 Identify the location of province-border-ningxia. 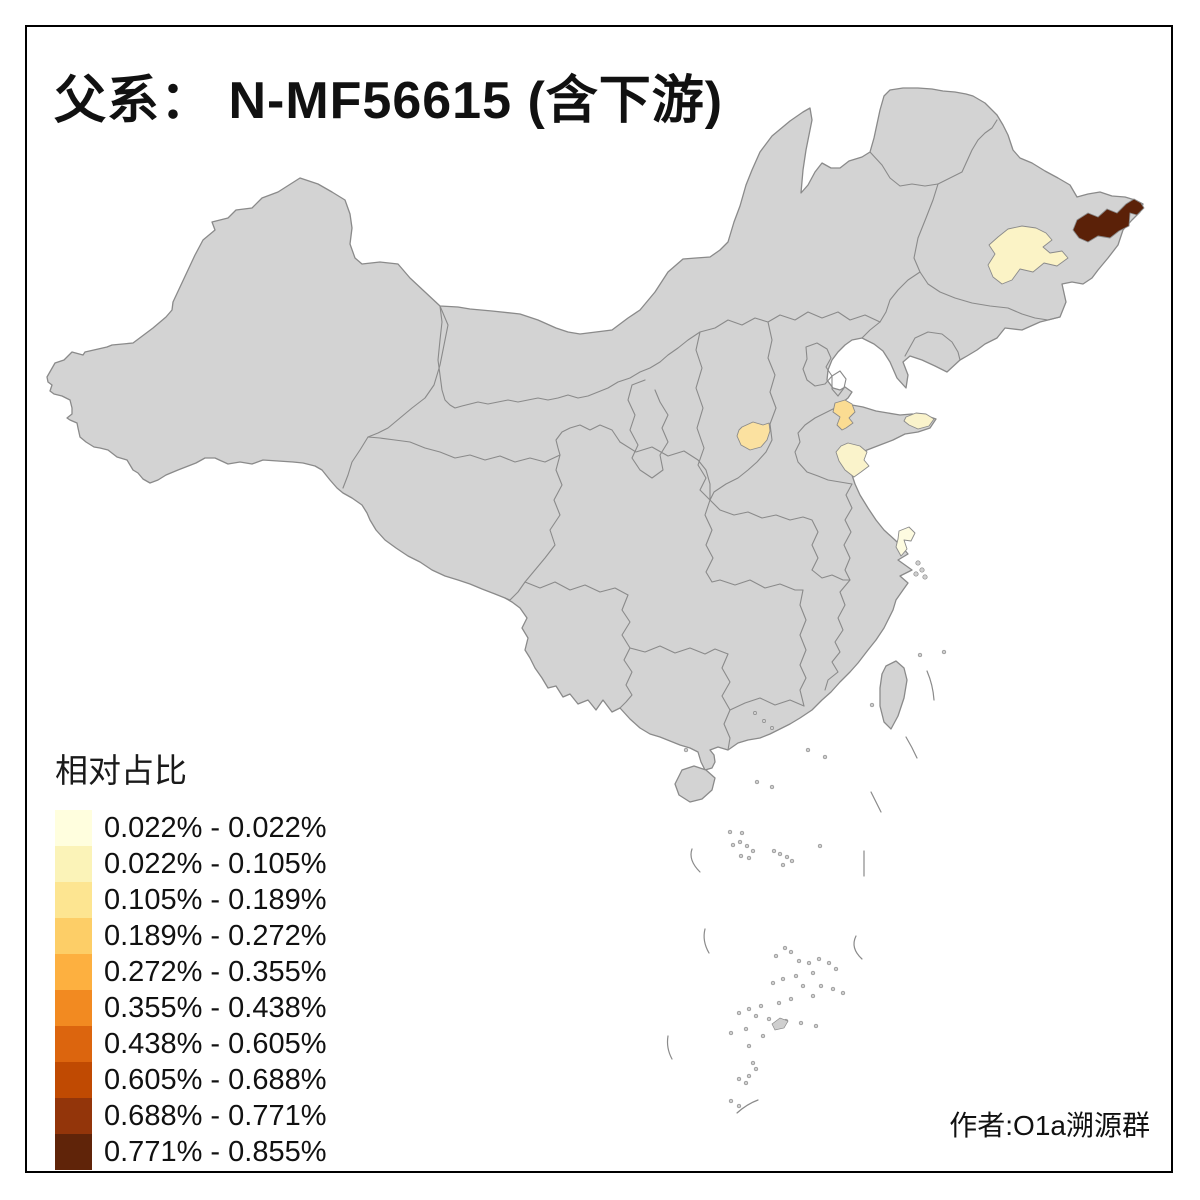
(648, 429).